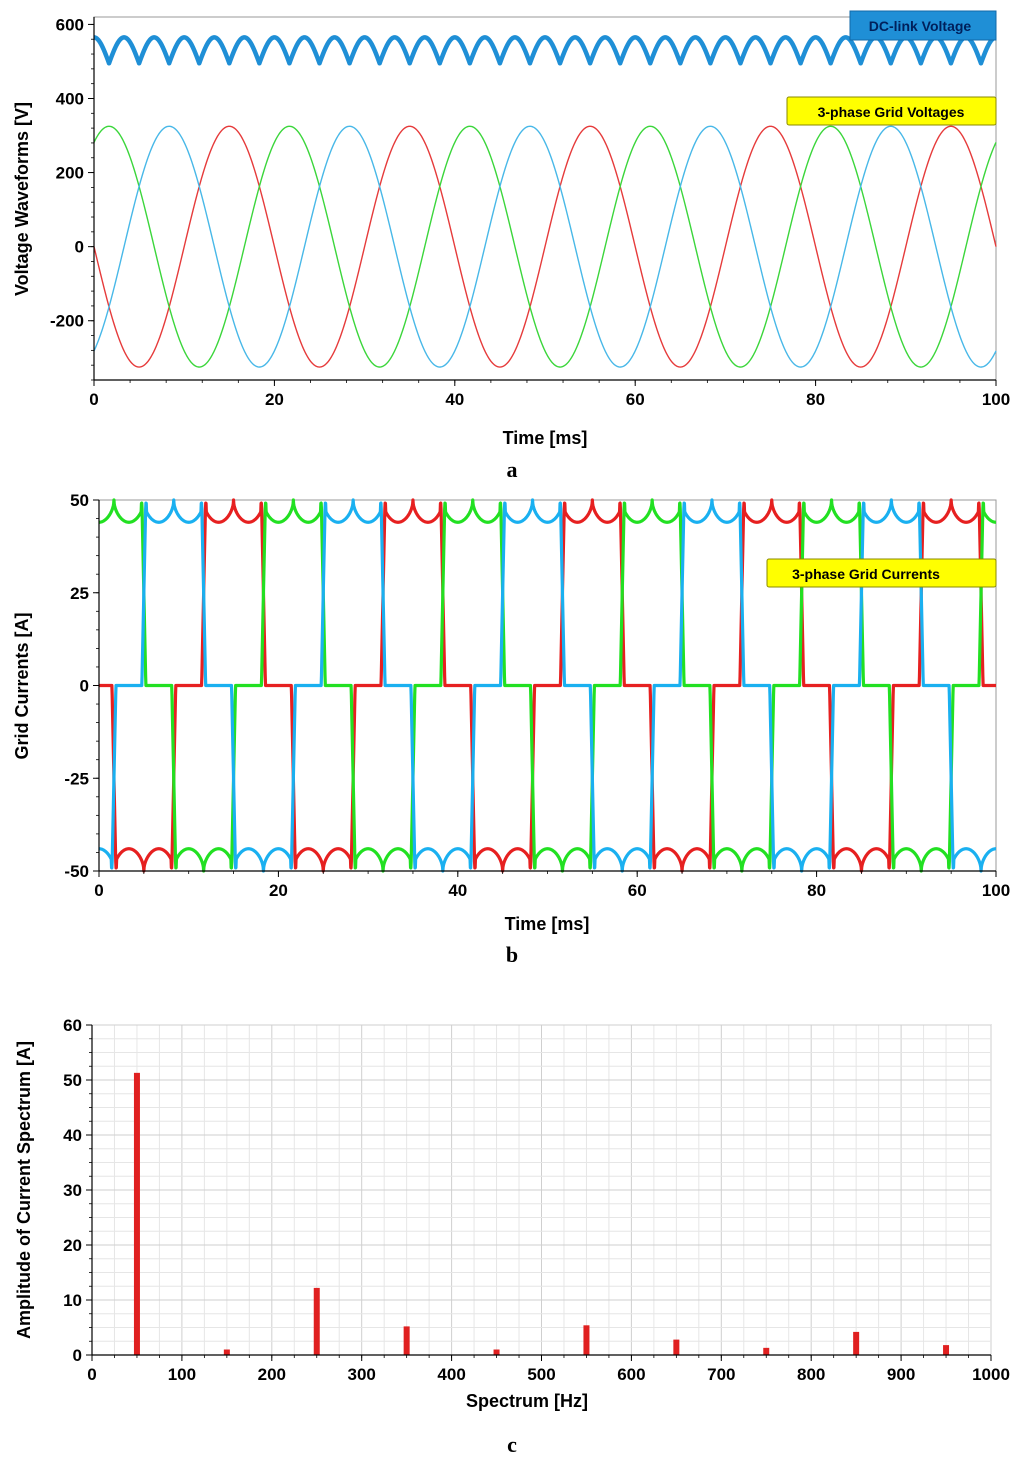 The image size is (1015, 1457). I want to click on y-tick-label: 25, so click(79, 593).